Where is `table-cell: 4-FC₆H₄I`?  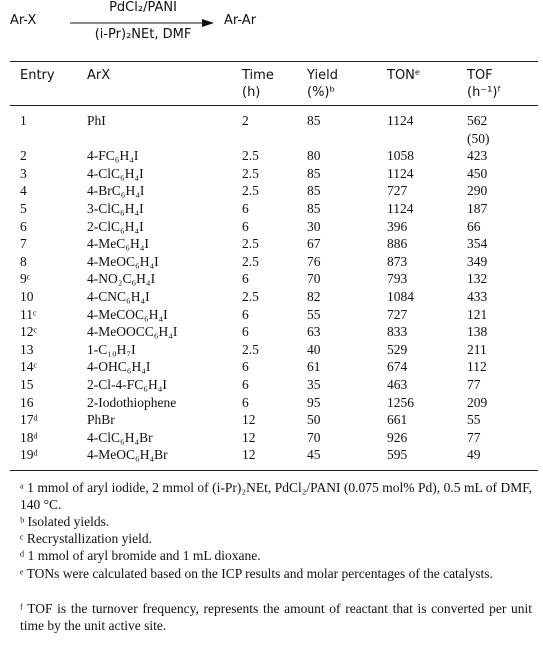
table-cell: 4-FC₆H₄I is located at coordinates (113, 156).